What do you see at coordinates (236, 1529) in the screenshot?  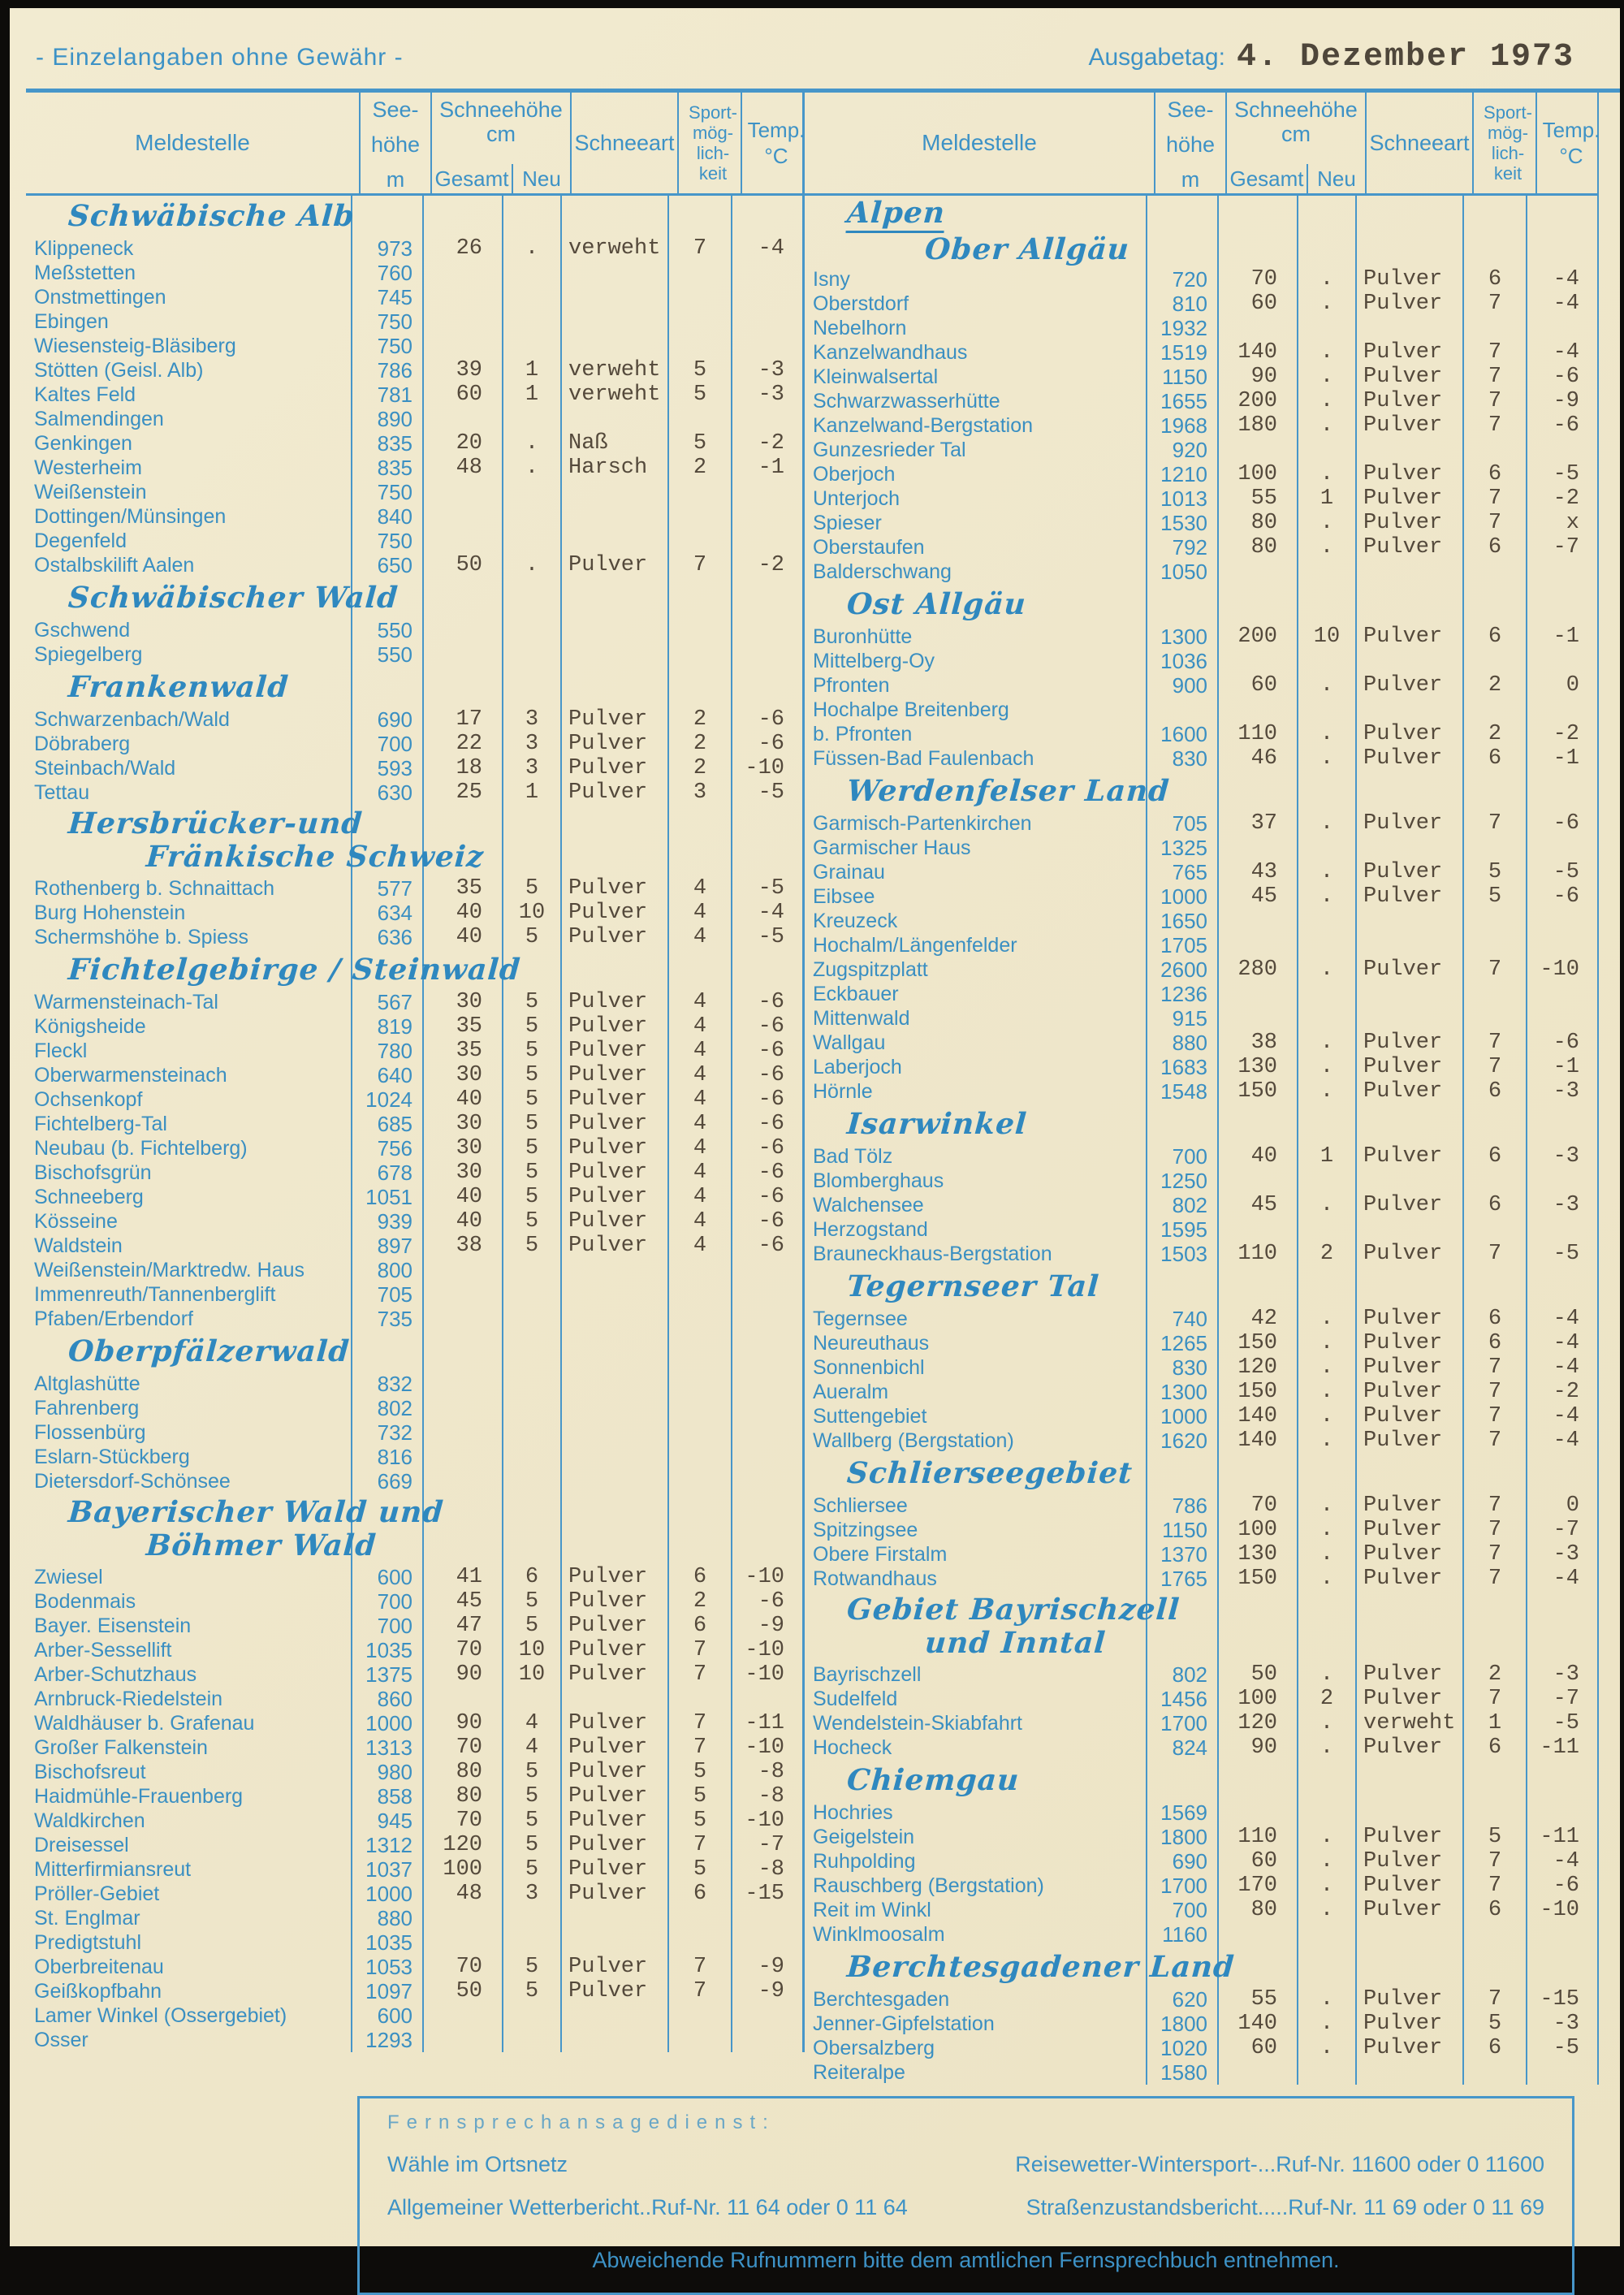 I see `region-heading: Bayerischer Wald und Böhmer Wald` at bounding box center [236, 1529].